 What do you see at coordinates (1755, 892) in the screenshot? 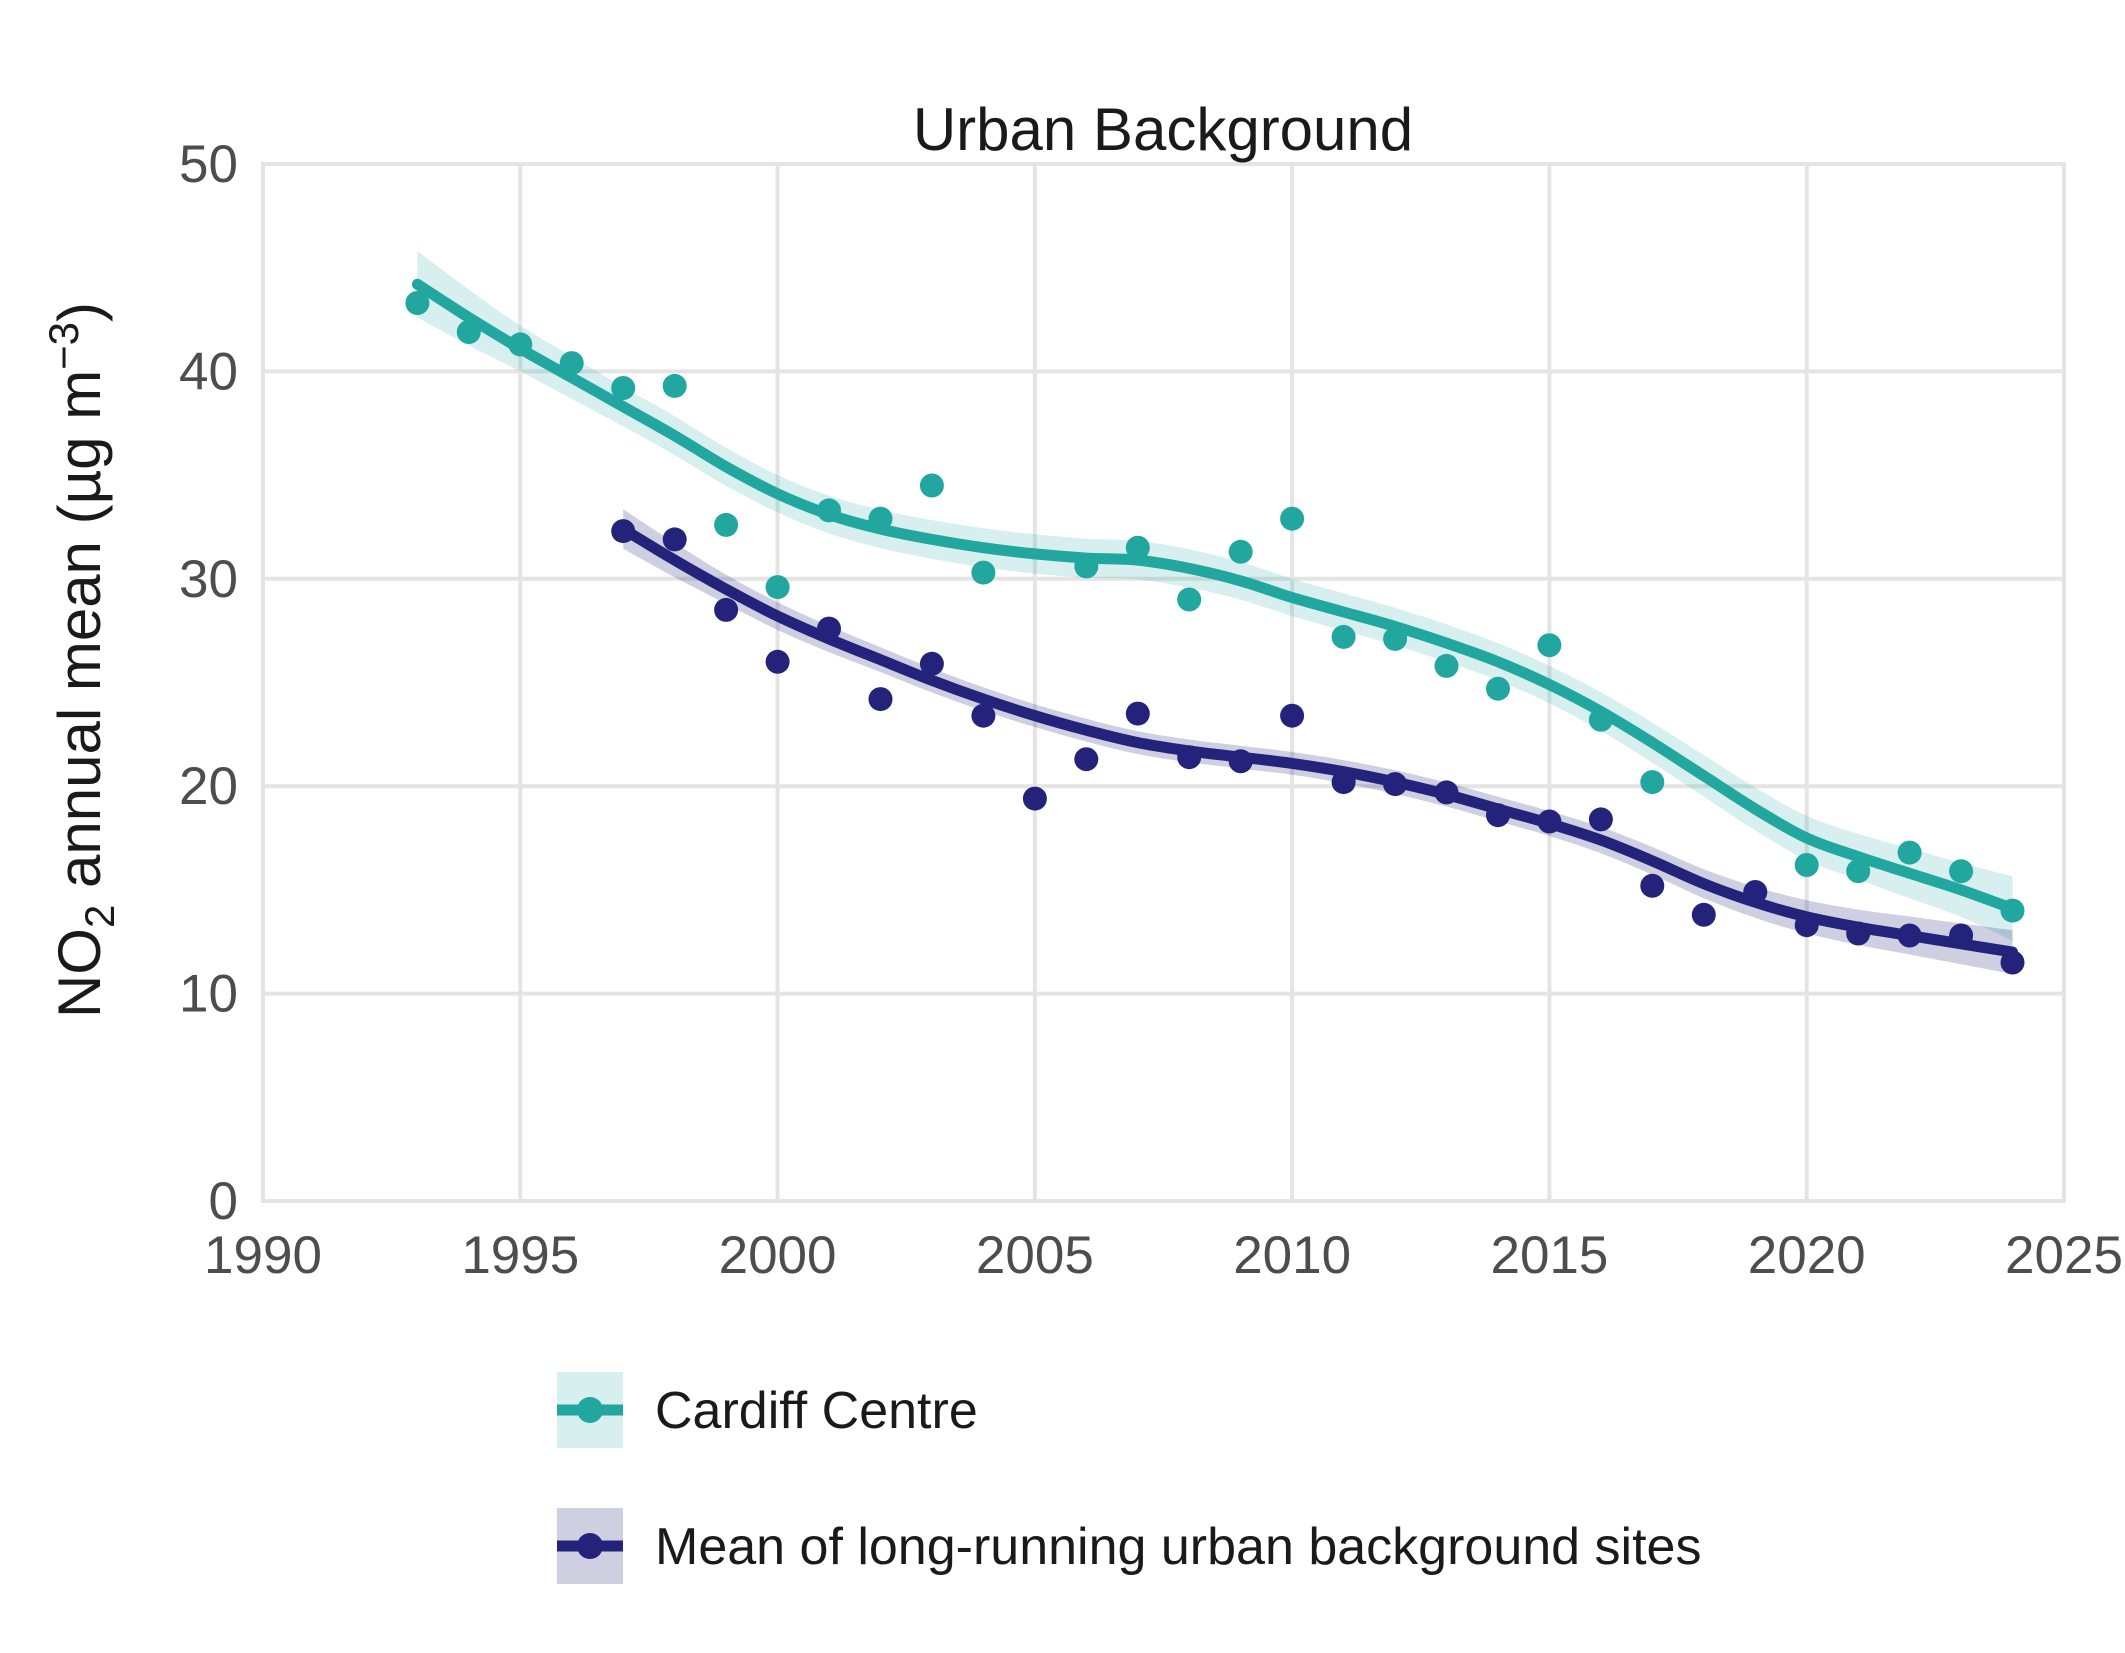
I see `point-mean_sites-2019` at bounding box center [1755, 892].